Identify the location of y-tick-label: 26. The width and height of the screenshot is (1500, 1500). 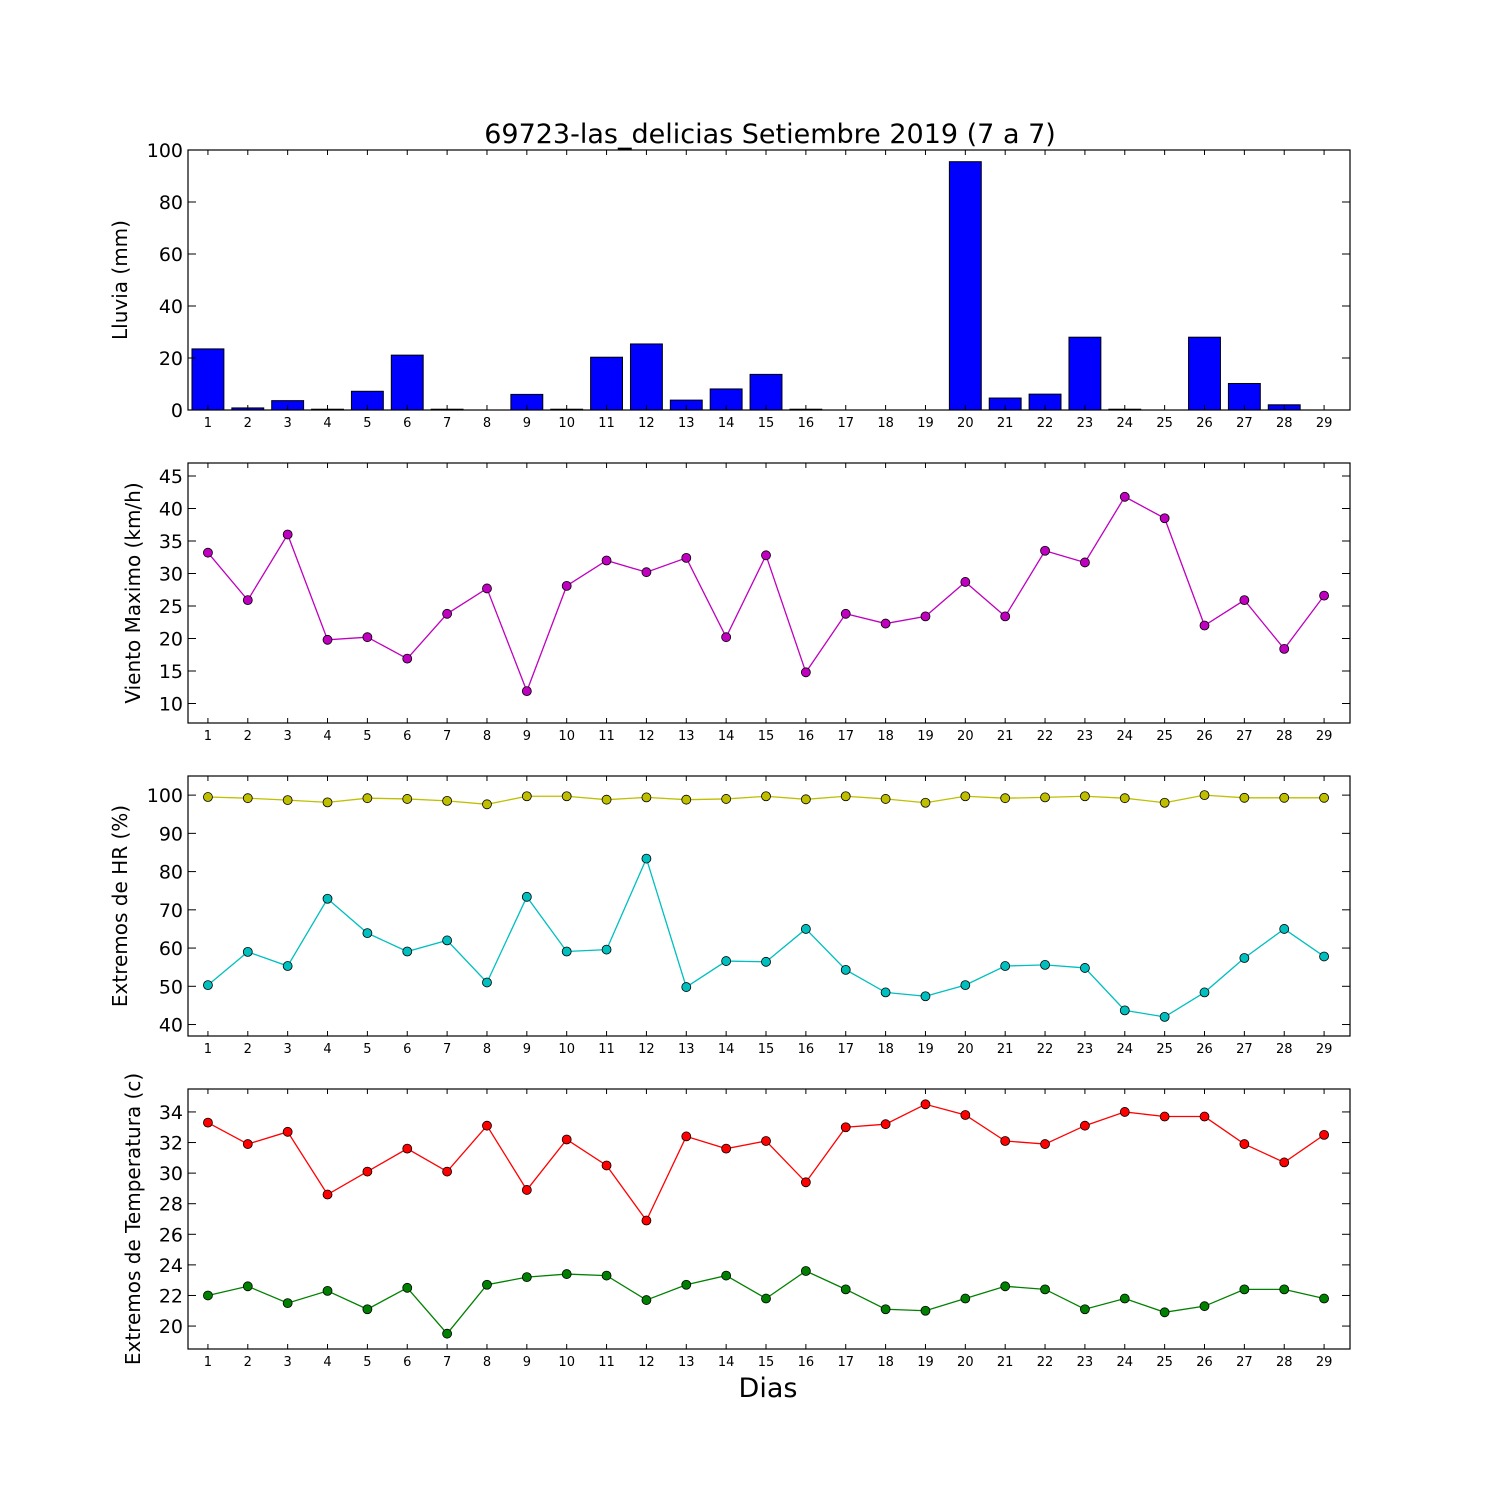
(171, 1235).